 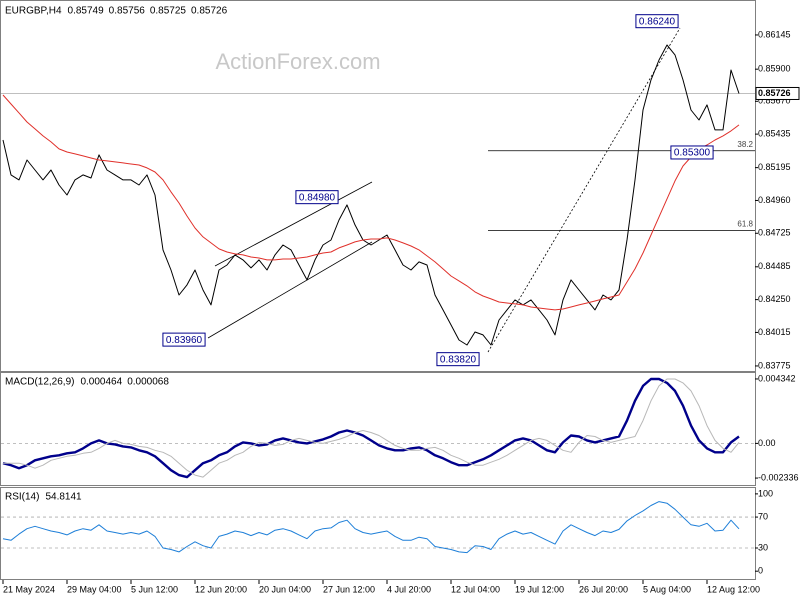 What do you see at coordinates (774, 69) in the screenshot?
I see `y-tick-label: 0.85900` at bounding box center [774, 69].